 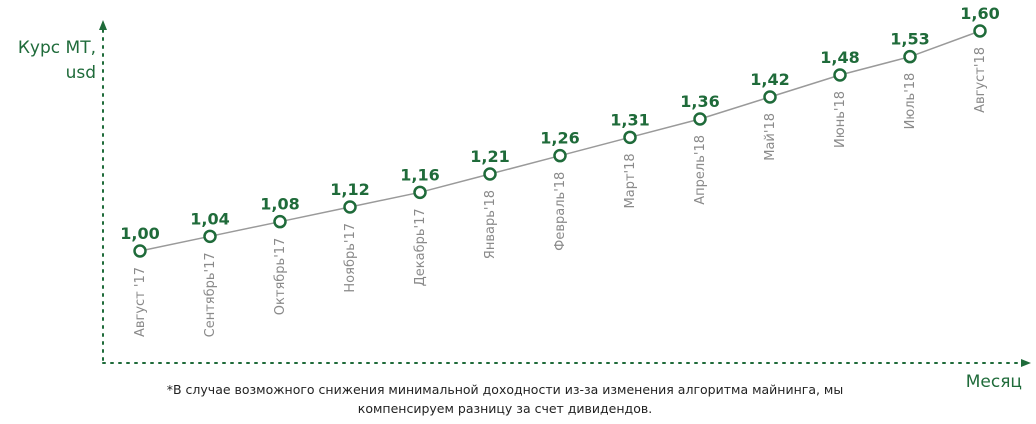 I want to click on x-tick-label: Май'18, so click(x=770, y=137).